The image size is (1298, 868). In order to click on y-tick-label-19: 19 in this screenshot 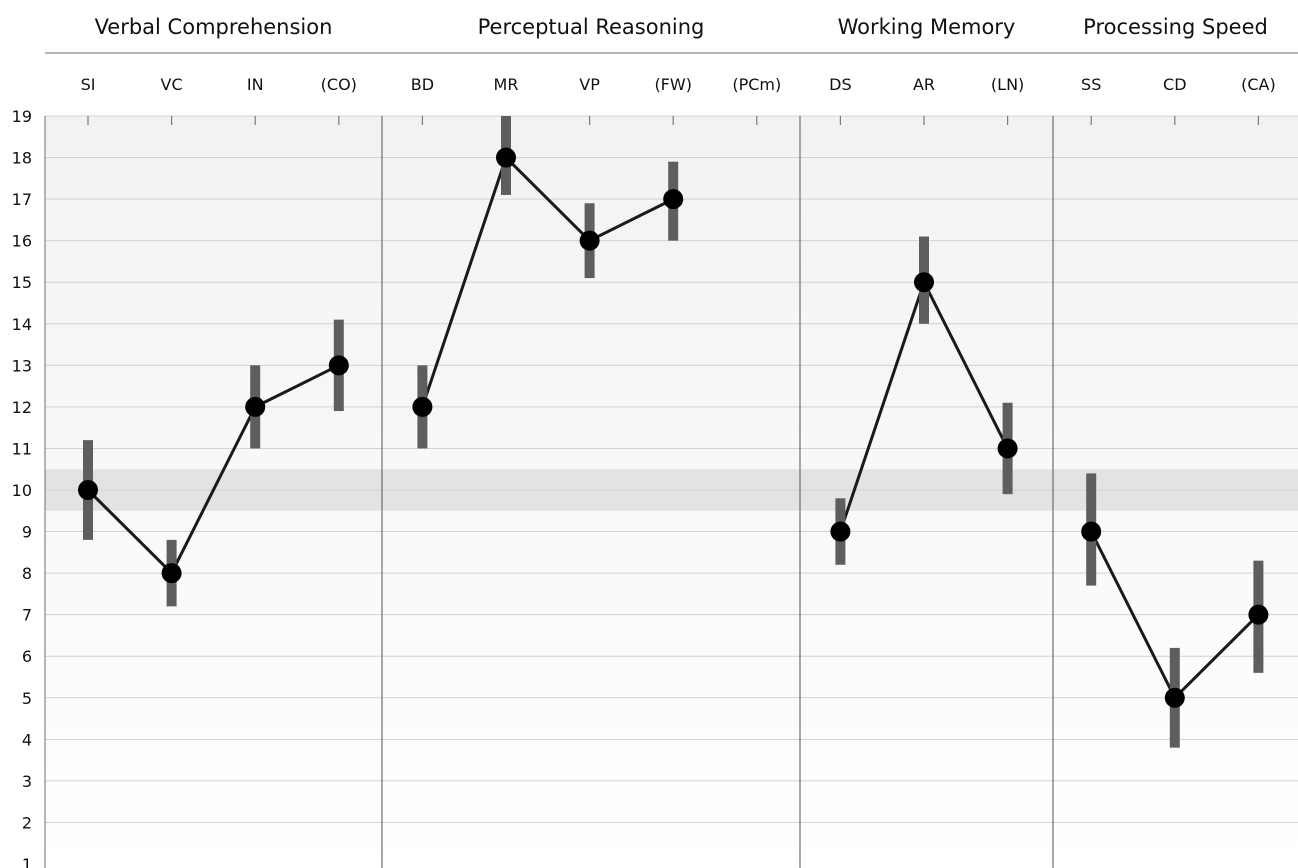, I will do `click(22, 116)`.